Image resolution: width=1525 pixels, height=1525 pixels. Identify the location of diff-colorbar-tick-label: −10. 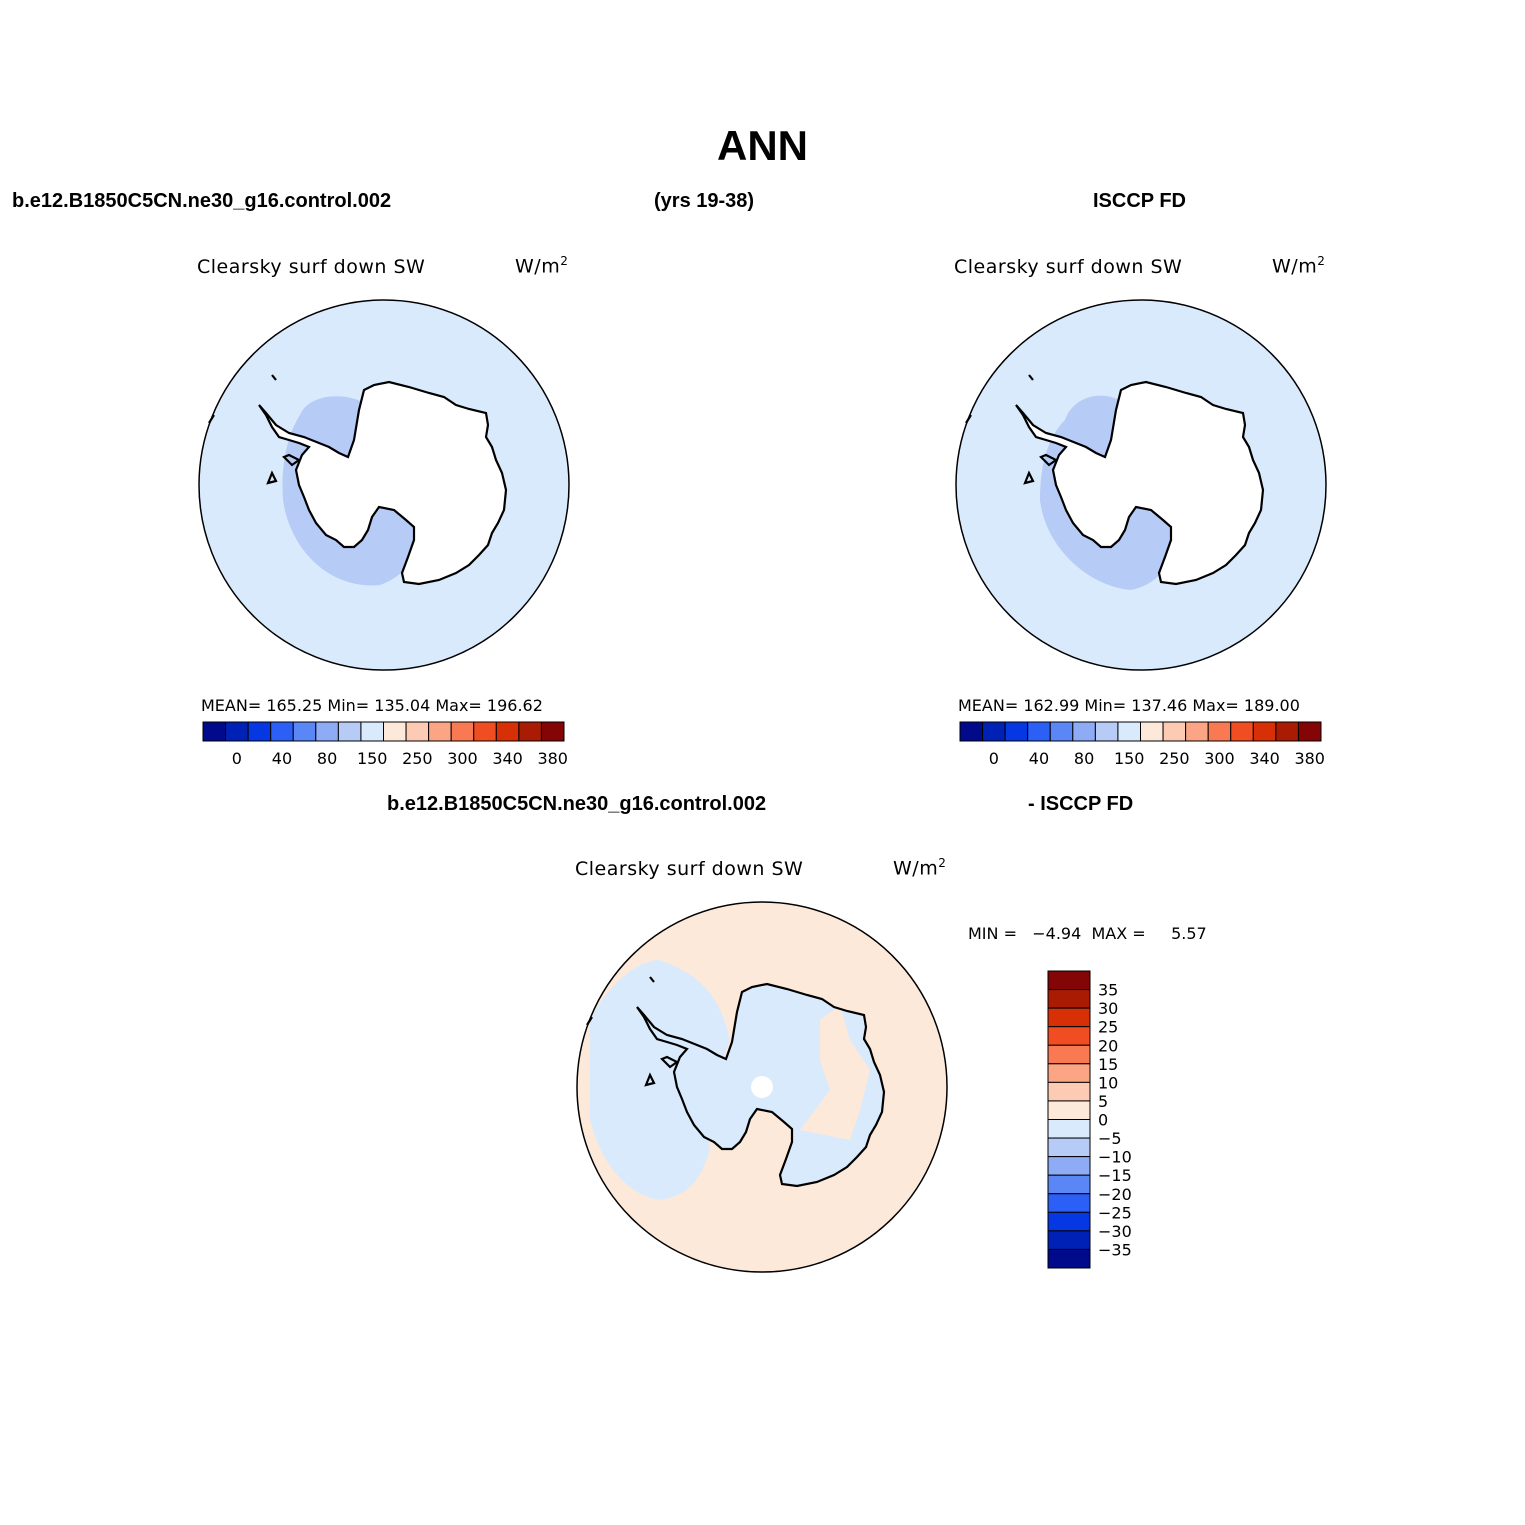
(1115, 1157).